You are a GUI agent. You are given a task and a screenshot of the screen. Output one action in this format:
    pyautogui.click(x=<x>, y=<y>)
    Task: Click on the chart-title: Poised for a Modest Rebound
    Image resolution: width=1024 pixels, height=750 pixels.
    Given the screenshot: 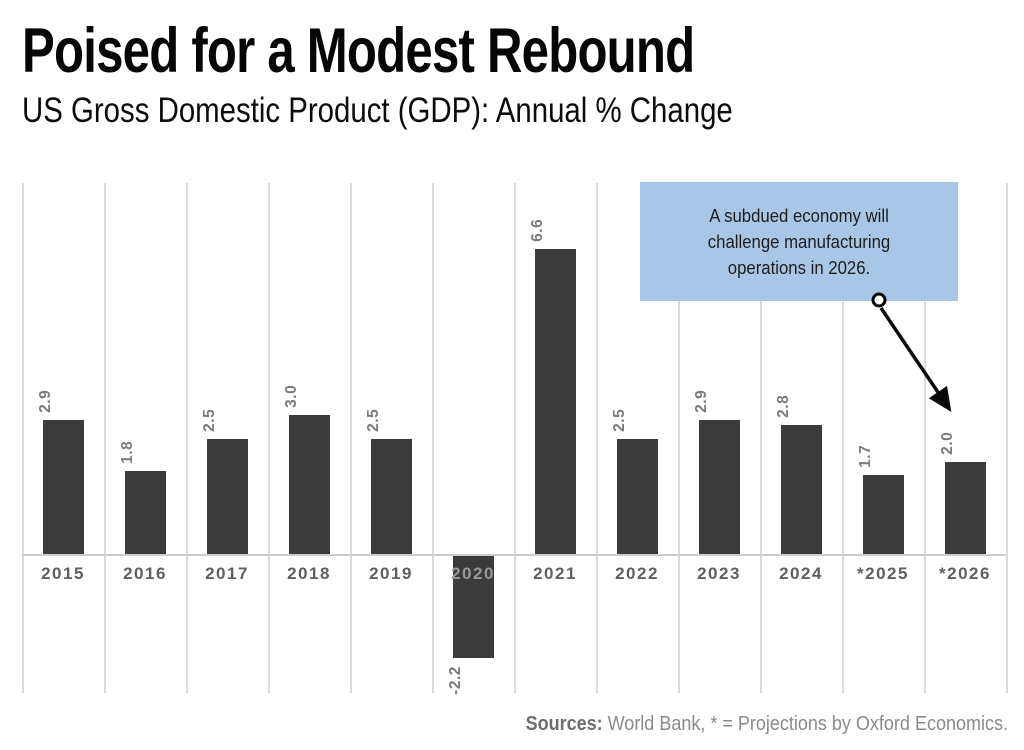 What is the action you would take?
    pyautogui.click(x=453, y=51)
    